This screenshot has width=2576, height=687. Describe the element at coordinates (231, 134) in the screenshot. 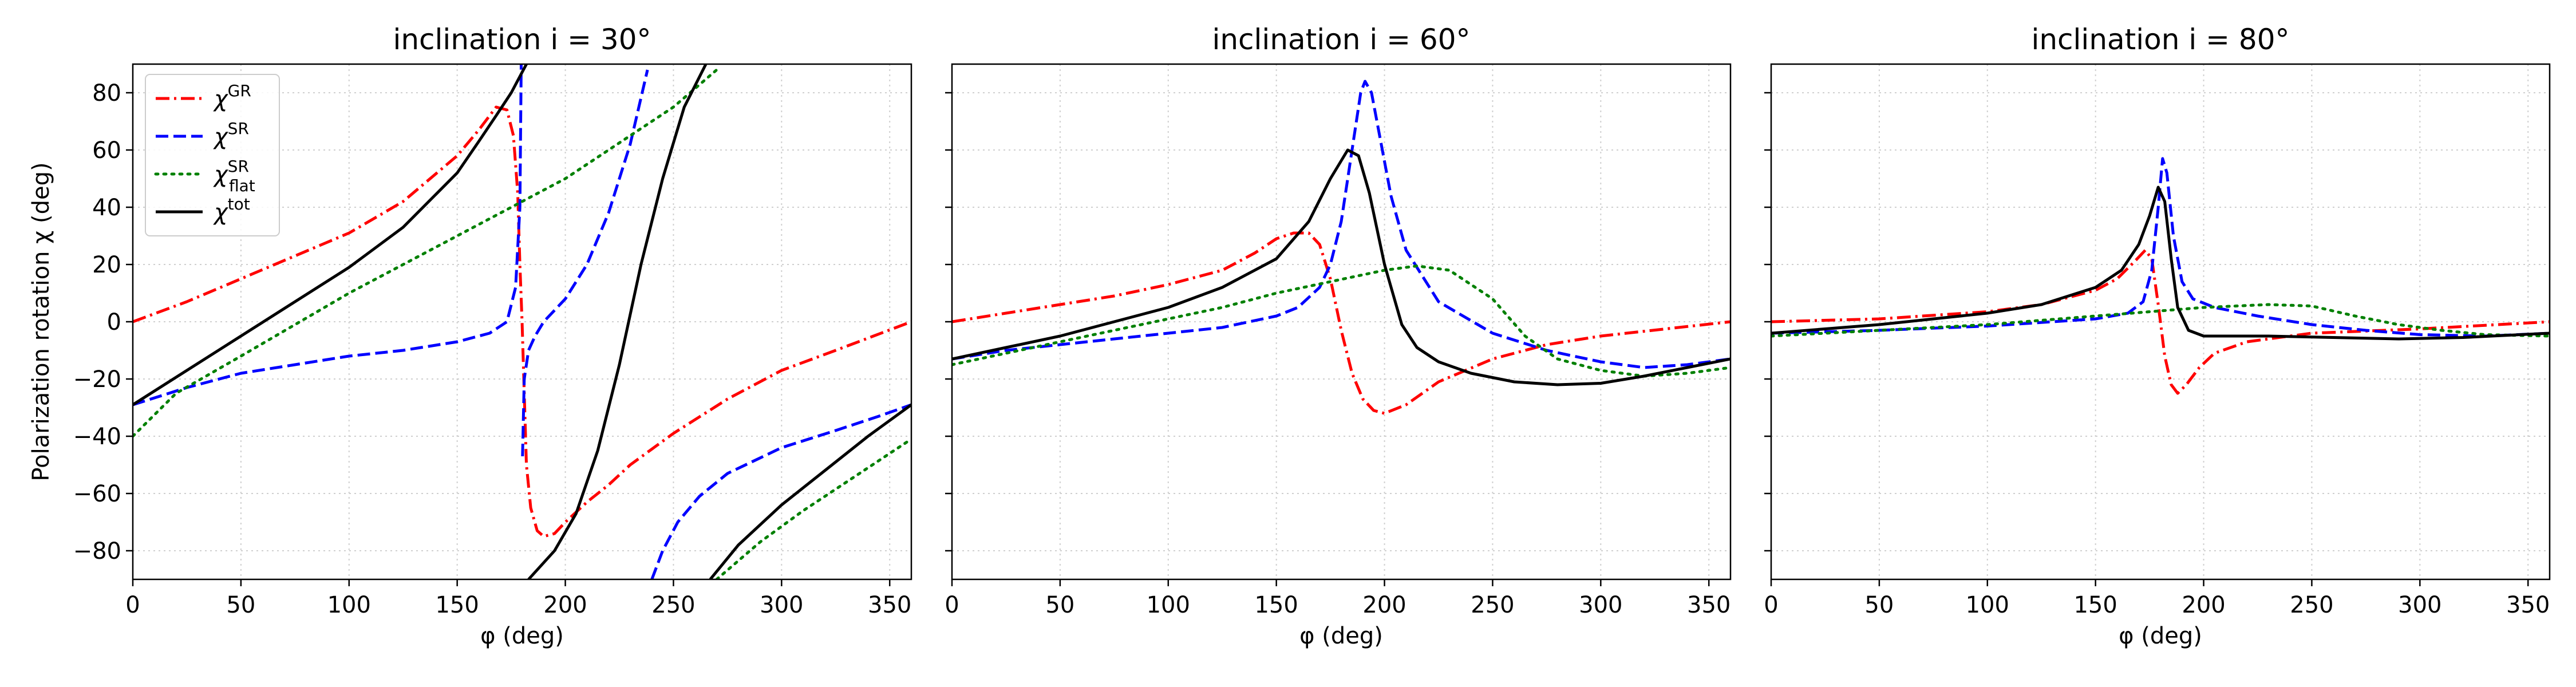

I see `legend-label: χSR` at that location.